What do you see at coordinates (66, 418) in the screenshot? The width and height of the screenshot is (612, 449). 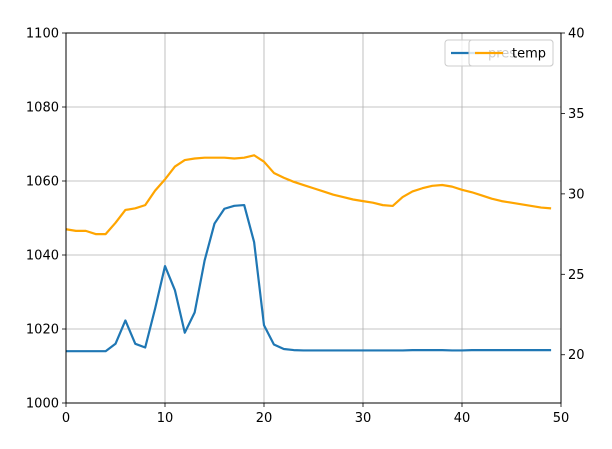 I see `x-tick-label-0: 0` at bounding box center [66, 418].